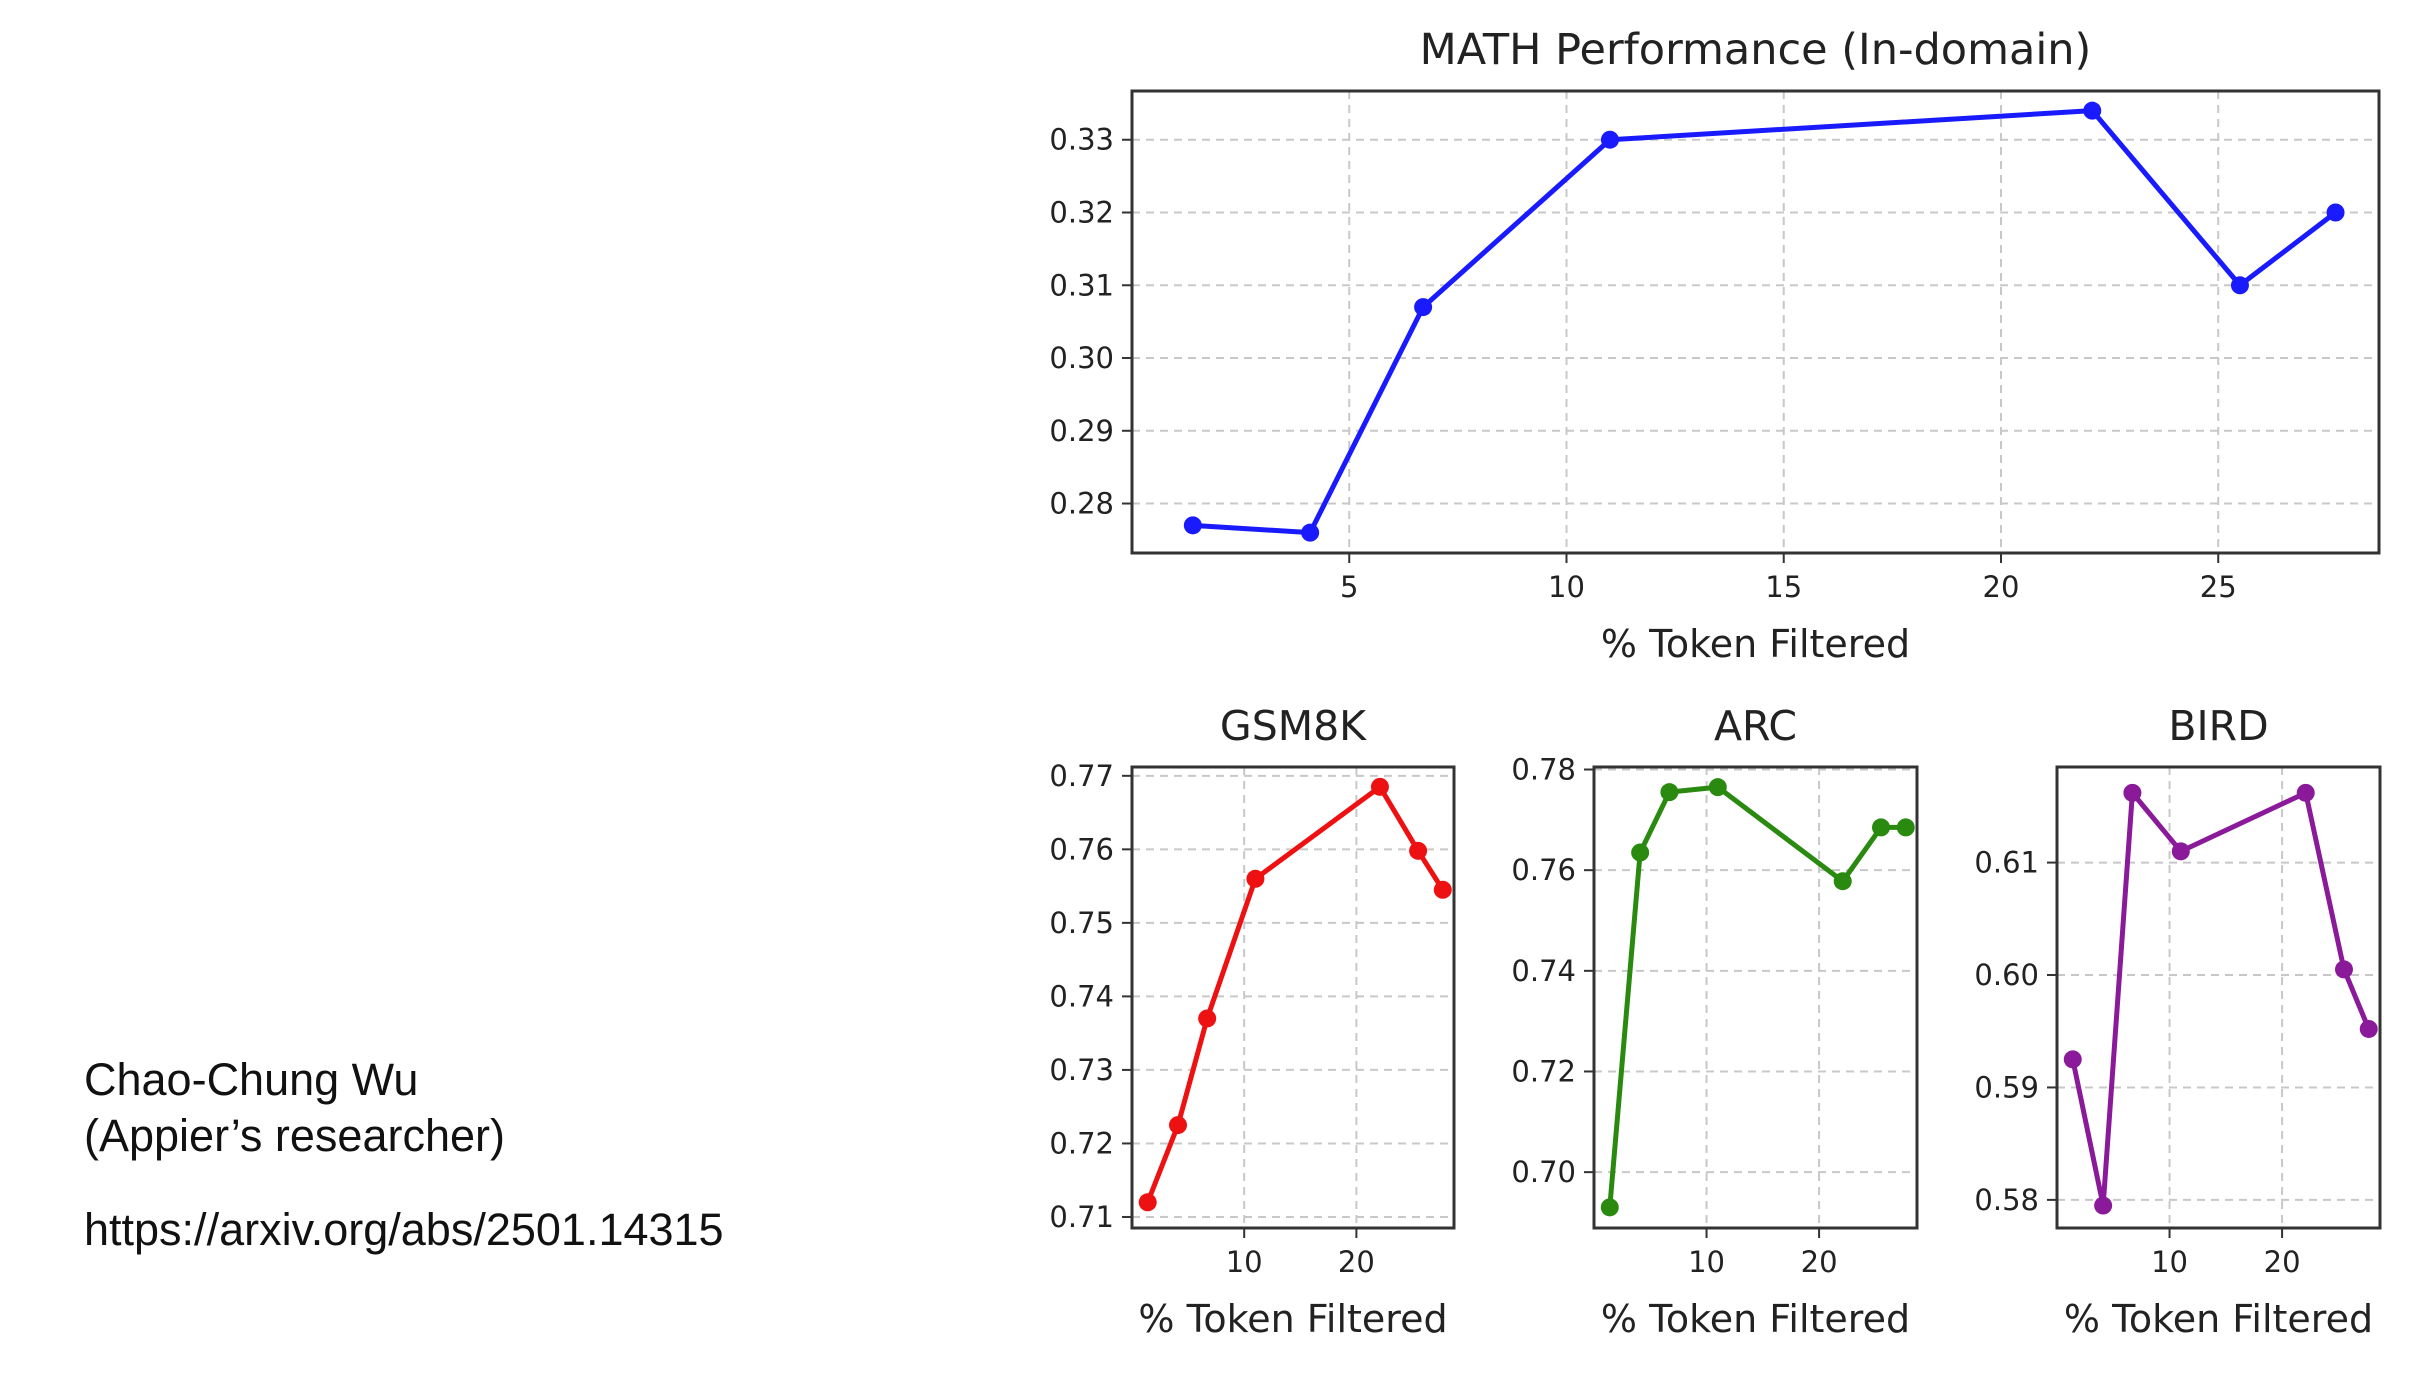 This screenshot has height=1374, width=2414. What do you see at coordinates (1356, 1262) in the screenshot?
I see `gsm8k-xtick-label-1: 20` at bounding box center [1356, 1262].